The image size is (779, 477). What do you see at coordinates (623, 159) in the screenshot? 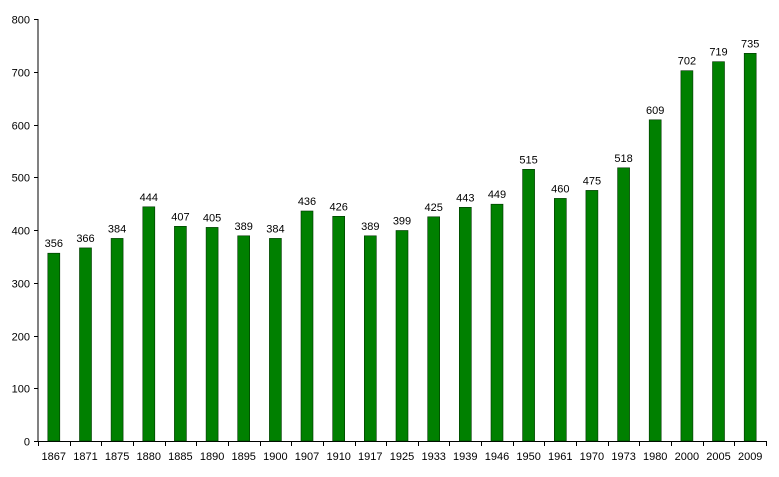
I see `data-label-1973: 518` at bounding box center [623, 159].